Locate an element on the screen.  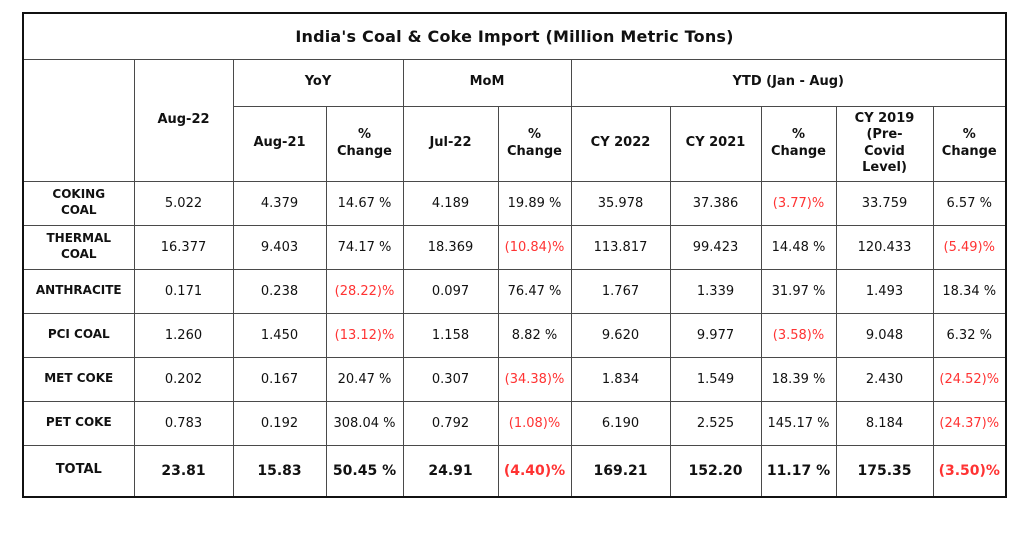
column-header-cy2019-pct-change: % Change is located at coordinates (969, 143).